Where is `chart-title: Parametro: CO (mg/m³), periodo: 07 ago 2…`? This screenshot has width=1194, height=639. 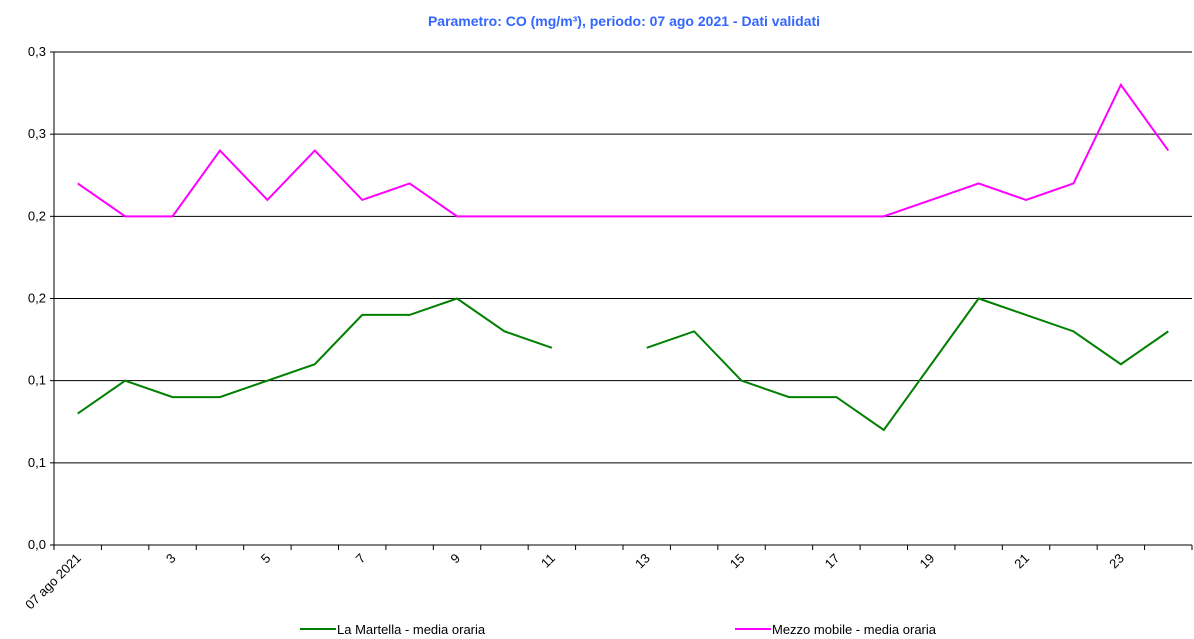 chart-title: Parametro: CO (mg/m³), periodo: 07 ago 2… is located at coordinates (624, 21).